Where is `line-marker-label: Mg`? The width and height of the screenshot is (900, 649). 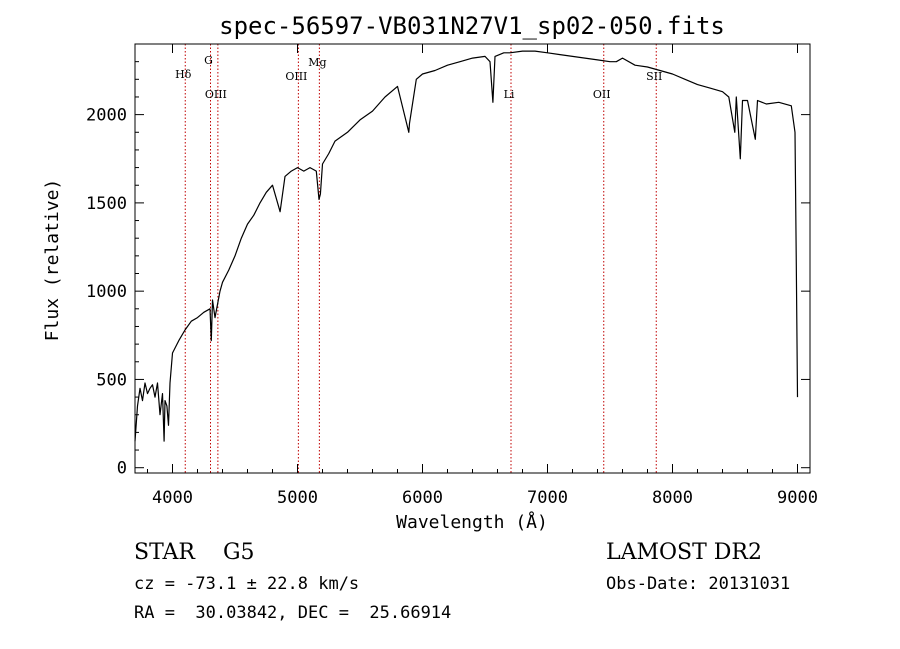
line-marker-label: Mg is located at coordinates (317, 62).